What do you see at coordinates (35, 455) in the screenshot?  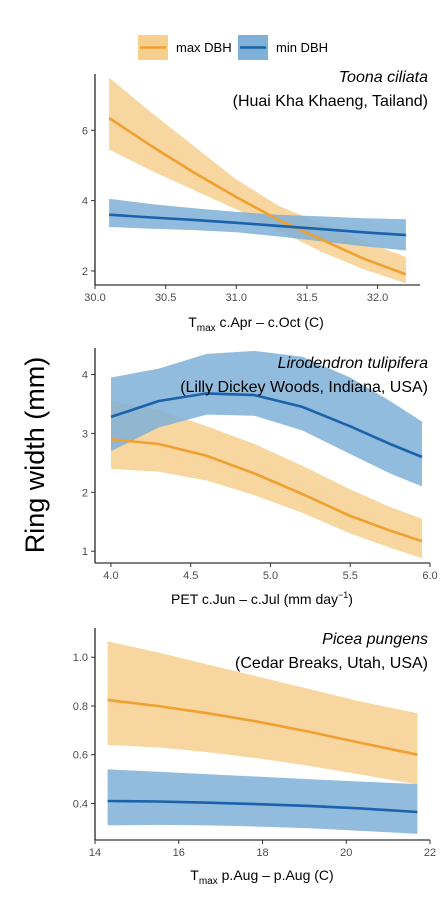 I see `y-axis-label: Ring width (mm)` at bounding box center [35, 455].